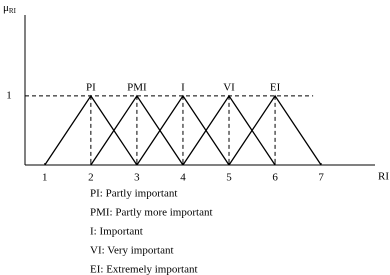 The width and height of the screenshot is (390, 275). I want to click on peak-label: PI, so click(91, 87).